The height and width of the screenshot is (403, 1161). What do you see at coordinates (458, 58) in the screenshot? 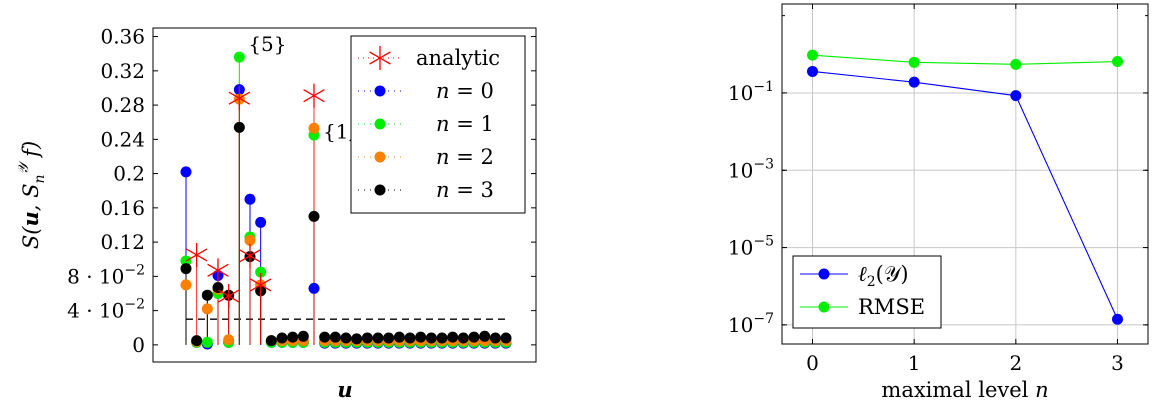
I see `legend-label-analytic: analytic` at bounding box center [458, 58].